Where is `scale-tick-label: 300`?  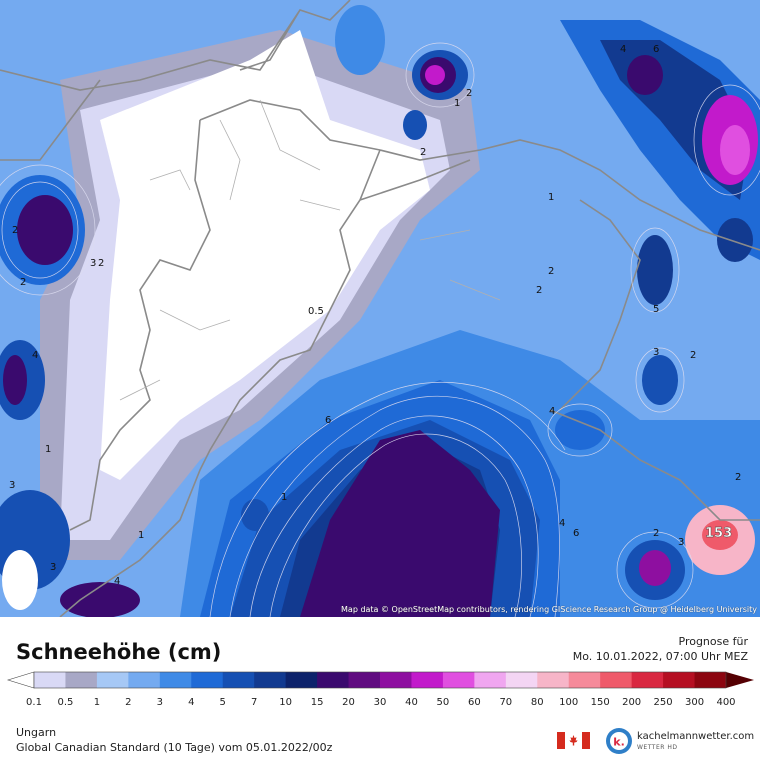
scale-tick-label: 300 is located at coordinates (694, 702).